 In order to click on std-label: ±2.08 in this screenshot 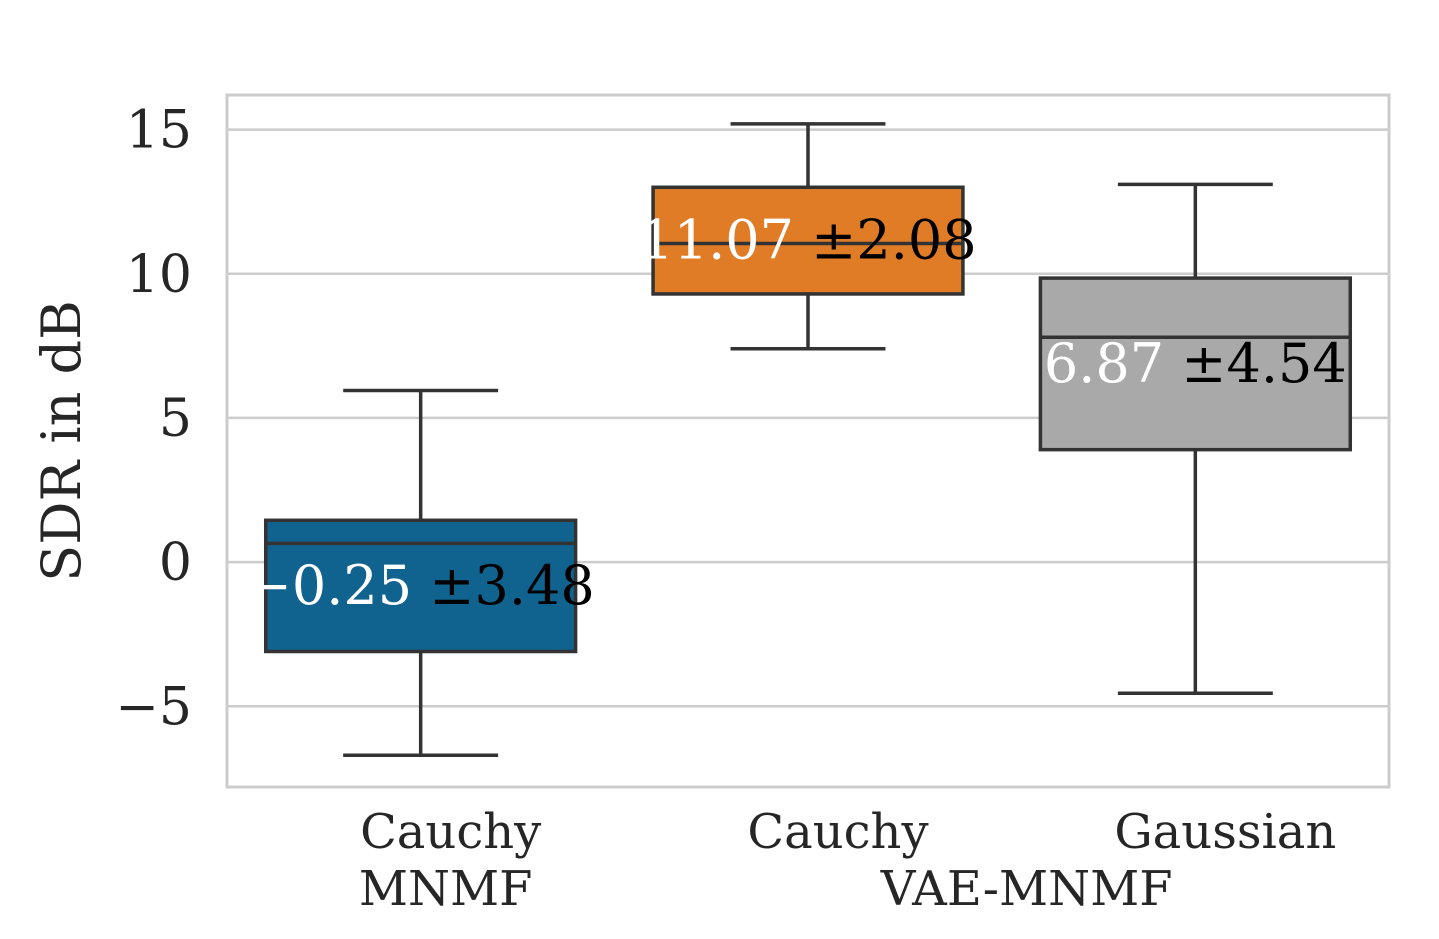, I will do `click(893, 240)`.